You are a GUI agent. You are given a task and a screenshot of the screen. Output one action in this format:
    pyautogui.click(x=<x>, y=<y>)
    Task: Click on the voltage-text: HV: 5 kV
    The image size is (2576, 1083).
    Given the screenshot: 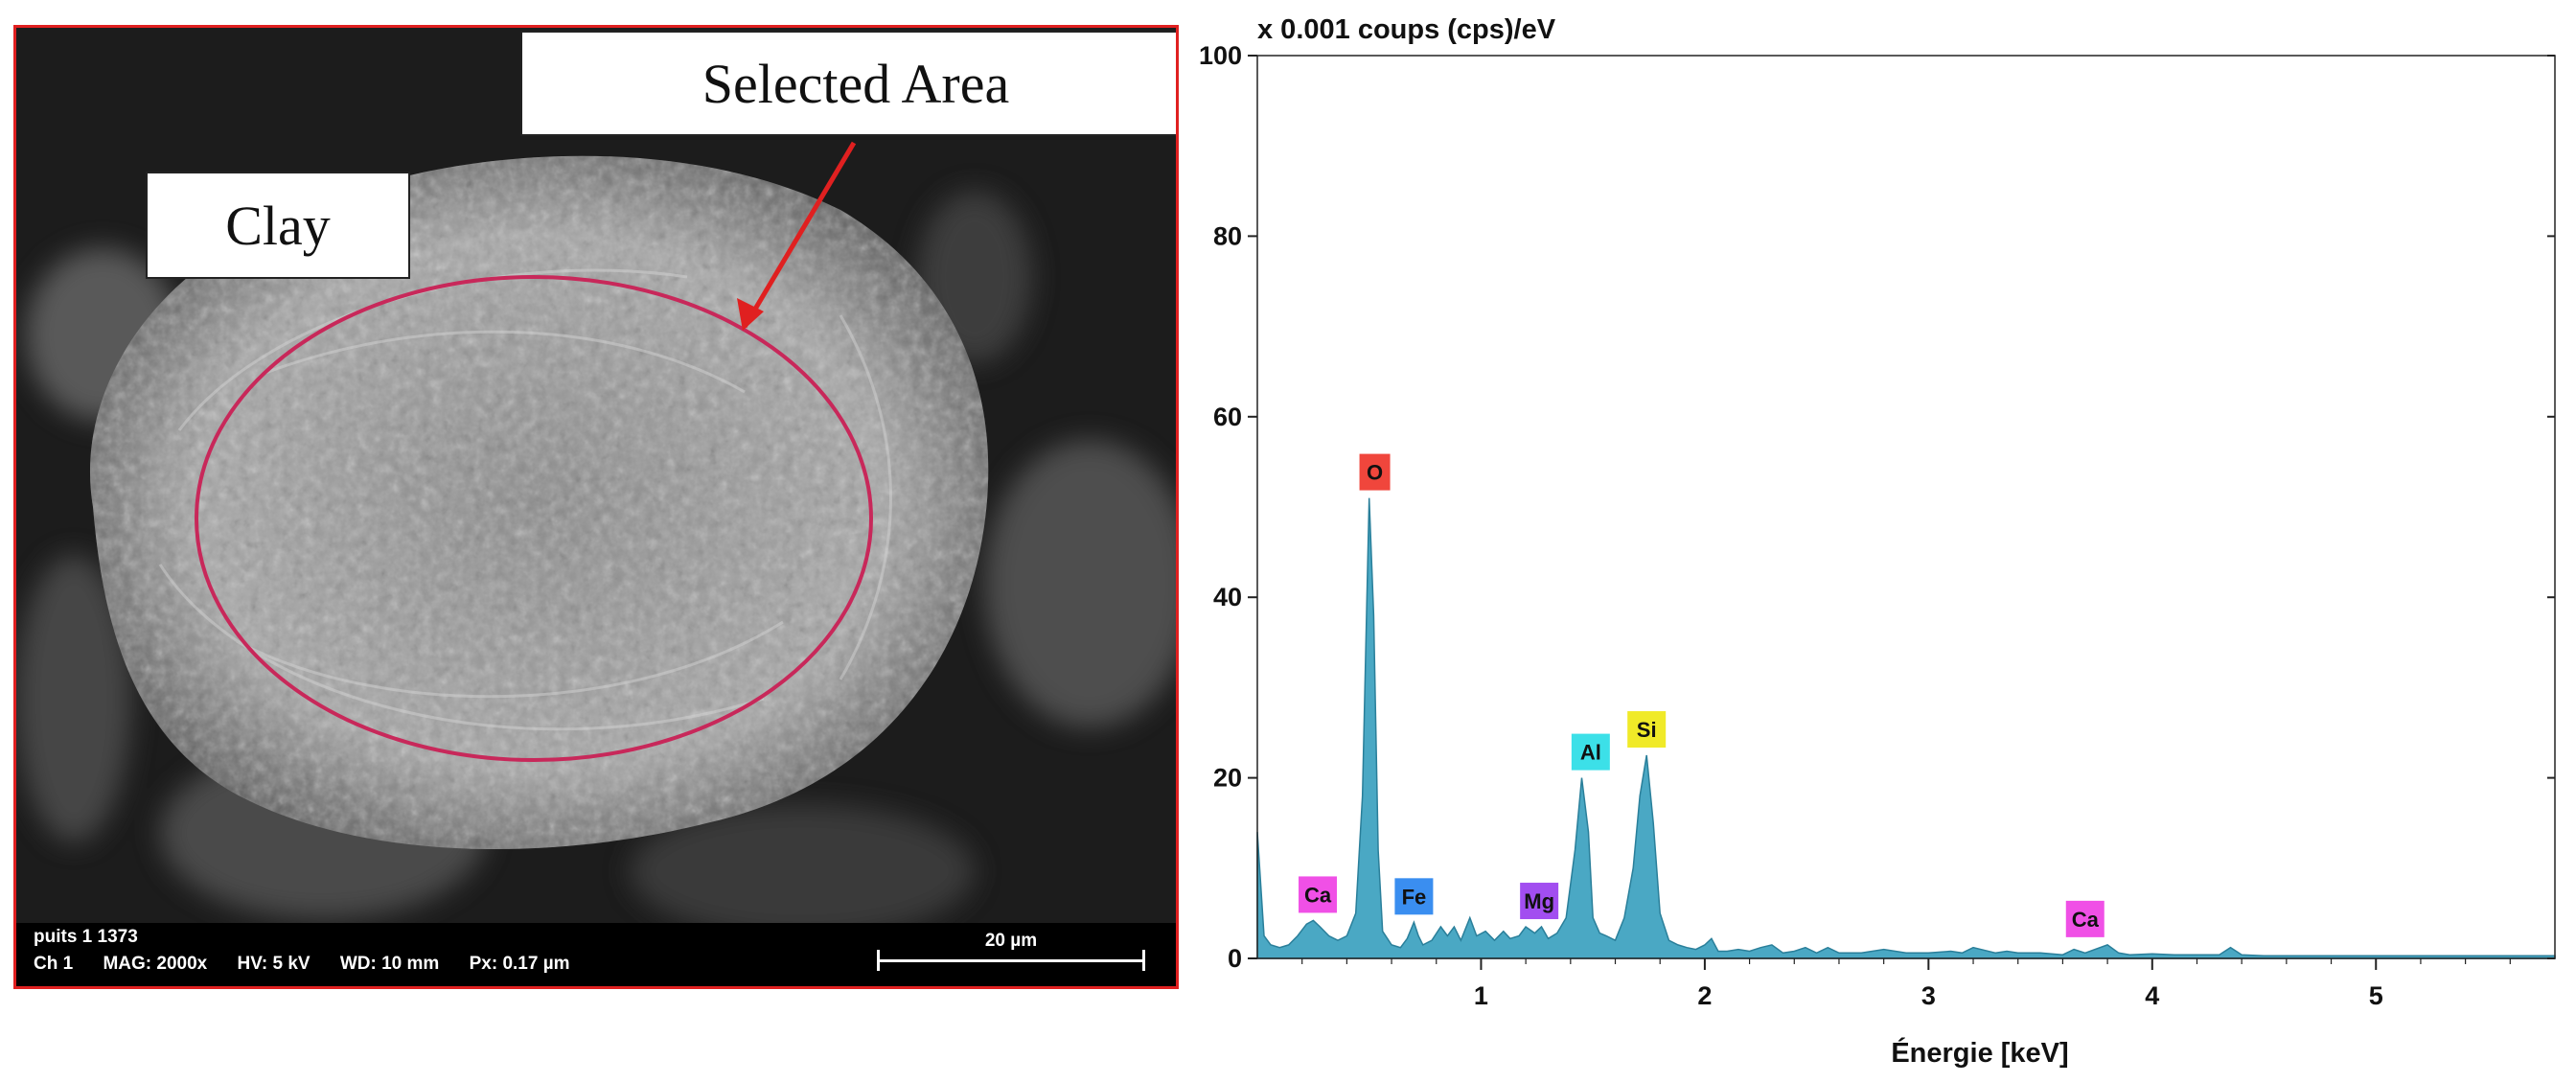 What is the action you would take?
    pyautogui.click(x=273, y=964)
    